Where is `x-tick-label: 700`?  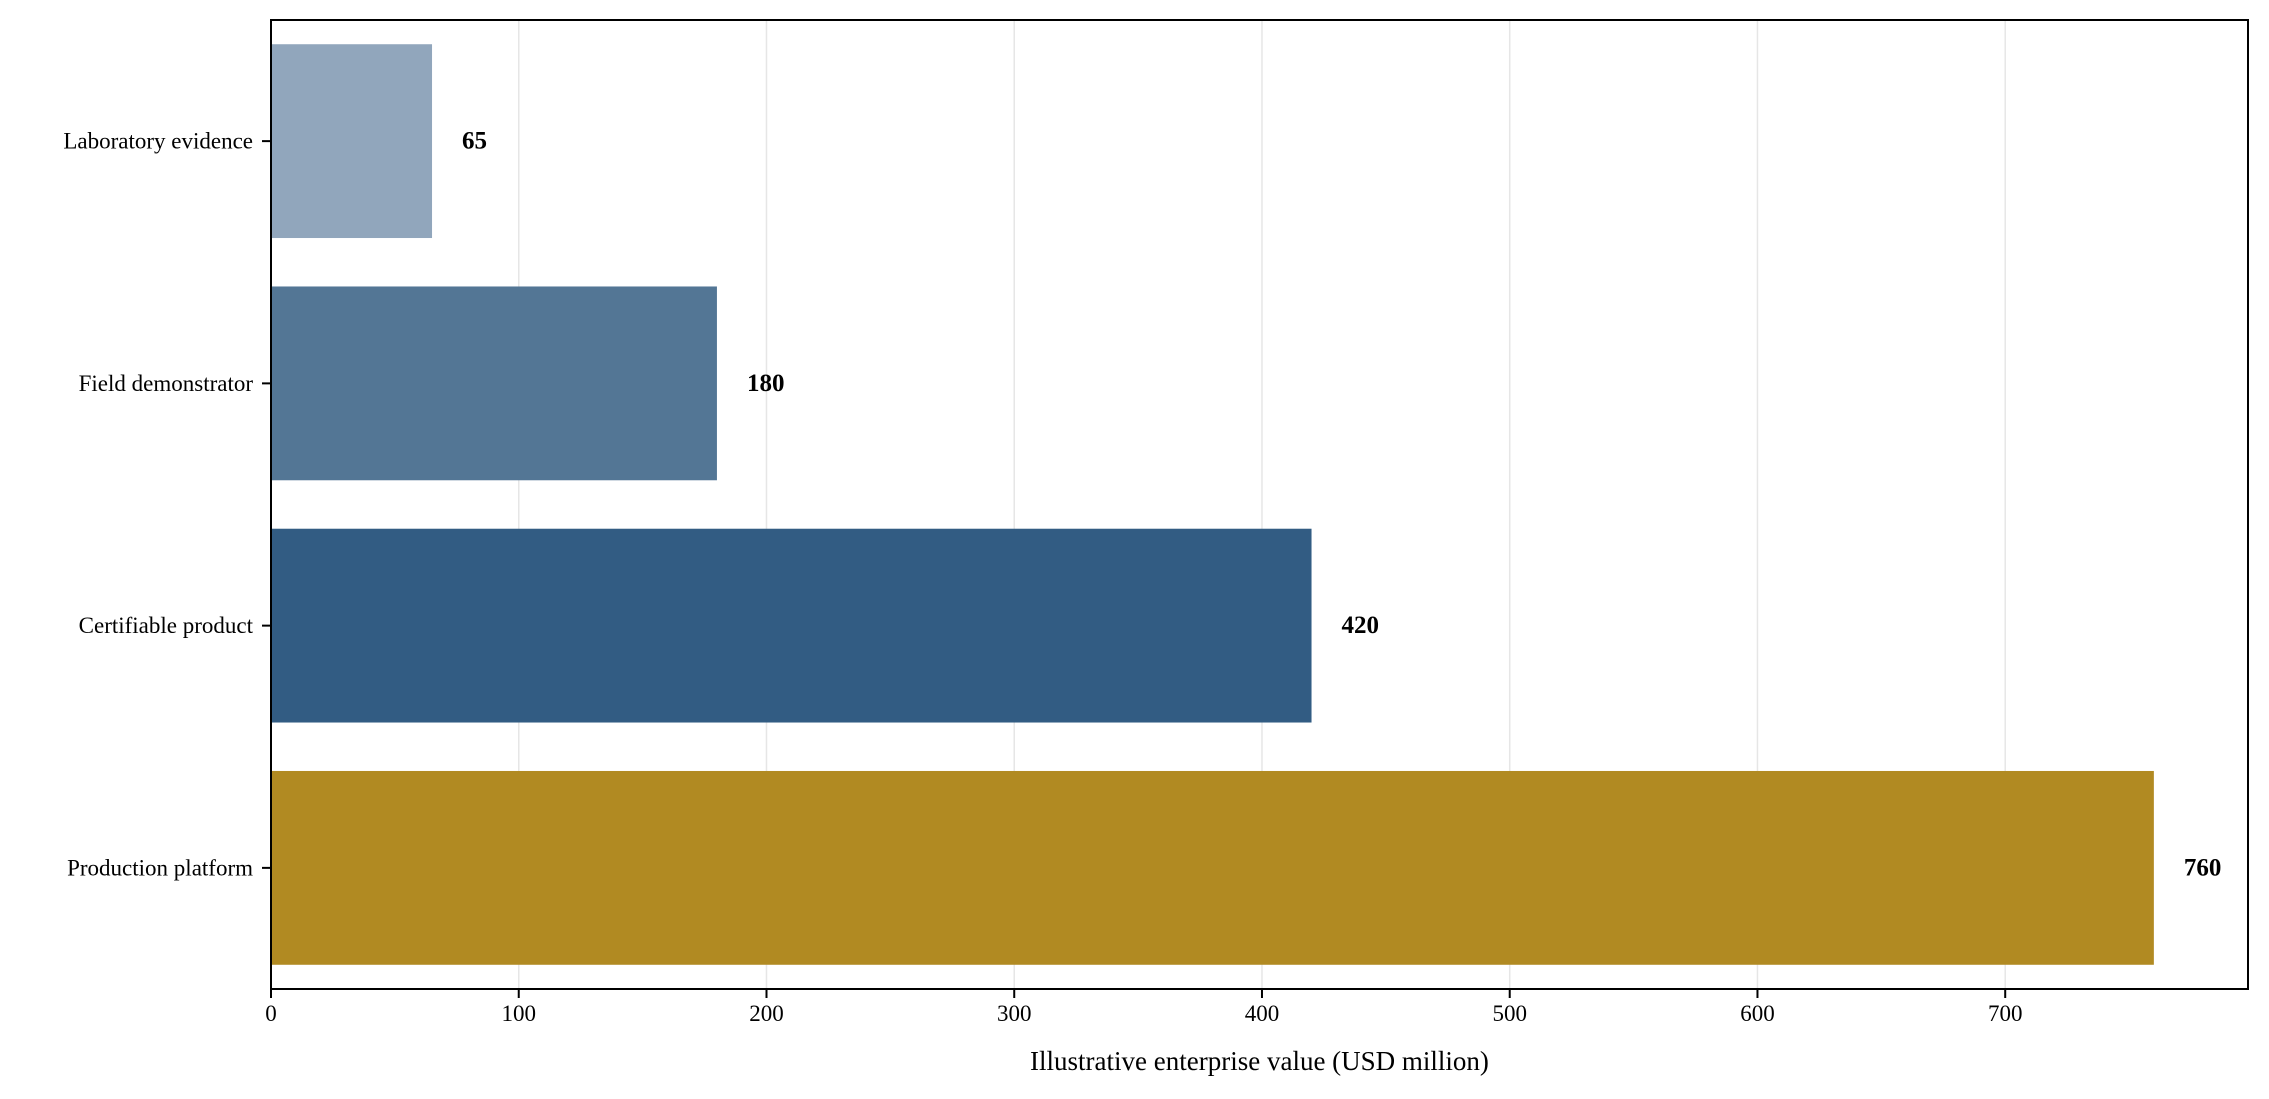
x-tick-label: 700 is located at coordinates (2005, 1013).